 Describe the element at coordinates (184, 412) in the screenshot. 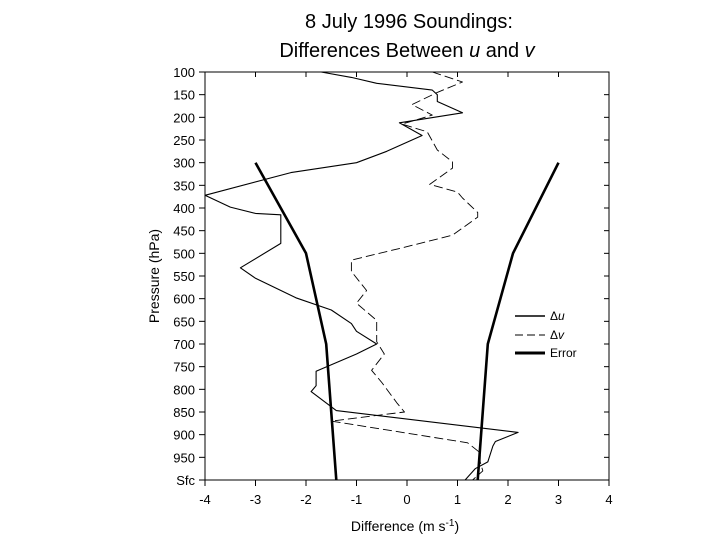

I see `y-tick-label-850: 850` at that location.